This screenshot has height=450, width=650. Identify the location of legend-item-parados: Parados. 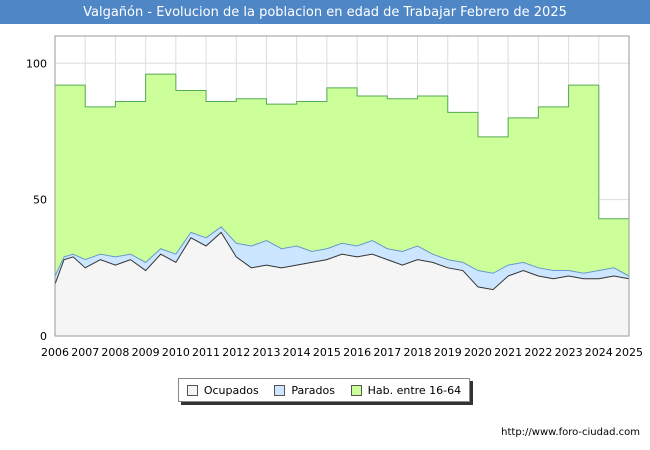
(304, 390).